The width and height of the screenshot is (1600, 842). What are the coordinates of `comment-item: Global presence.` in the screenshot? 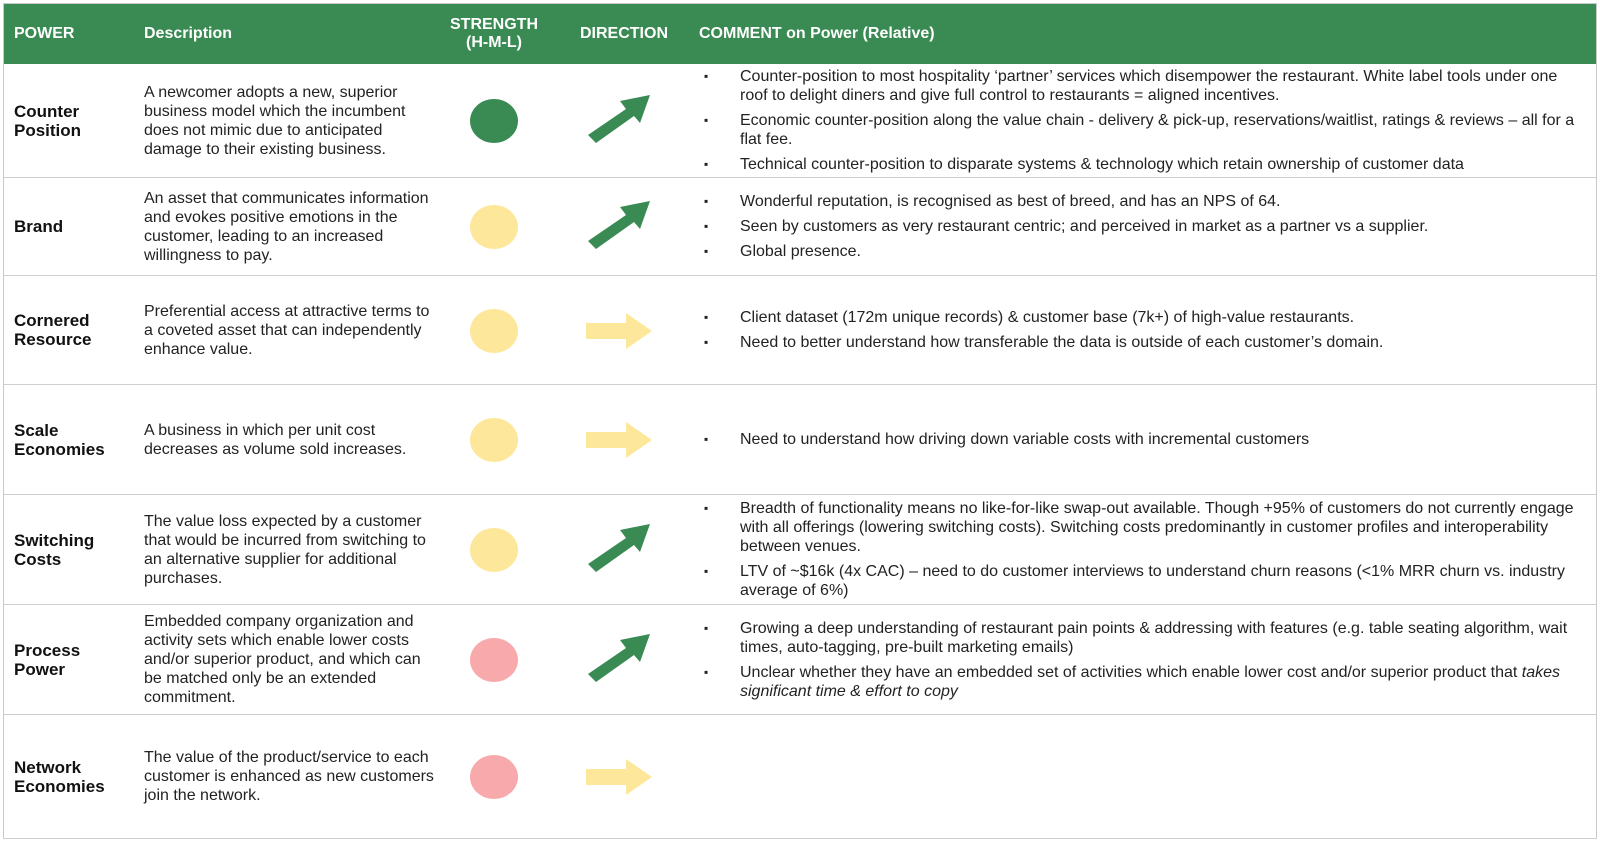 It's located at (1146, 251).